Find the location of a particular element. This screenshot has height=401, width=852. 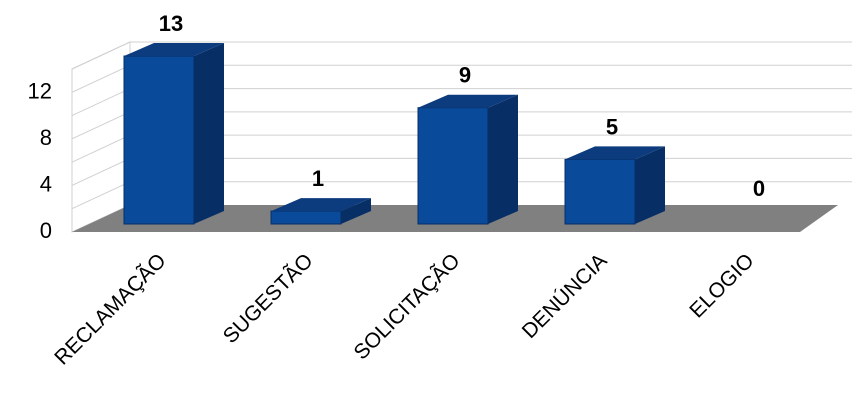

x-tick-label-sugestao: SUGESTÃO is located at coordinates (267, 298).